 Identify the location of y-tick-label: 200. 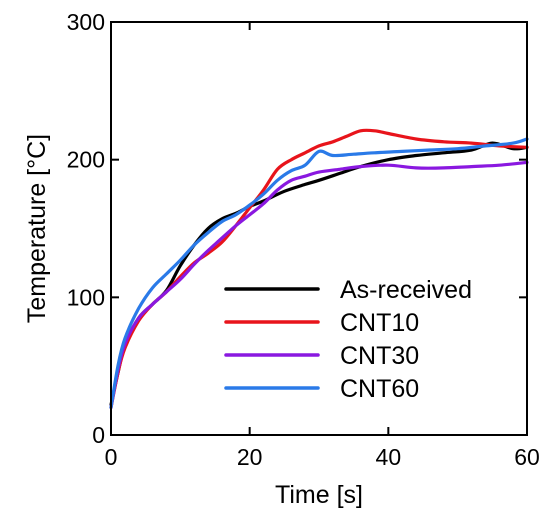
(86, 160).